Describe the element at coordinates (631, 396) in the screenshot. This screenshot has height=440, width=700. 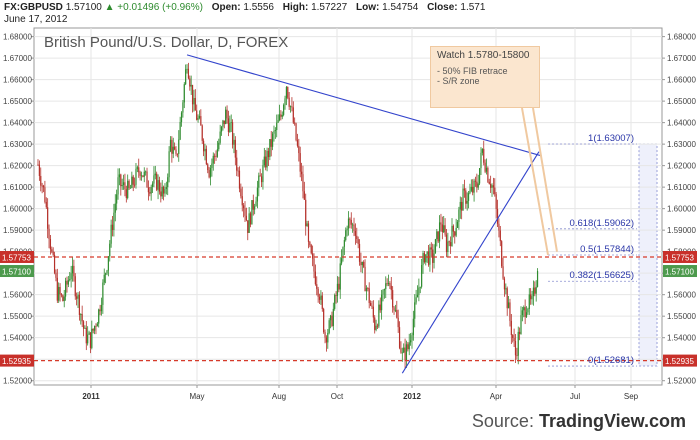
I see `x-tick-label: Sep` at that location.